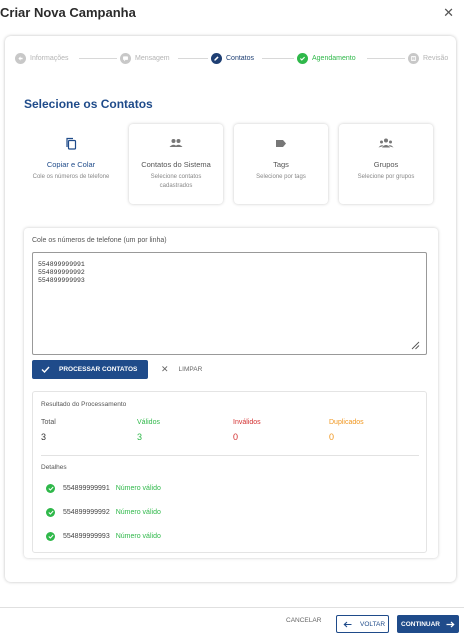 The width and height of the screenshot is (464, 637). What do you see at coordinates (48, 430) in the screenshot?
I see `stat-total: Total 3` at bounding box center [48, 430].